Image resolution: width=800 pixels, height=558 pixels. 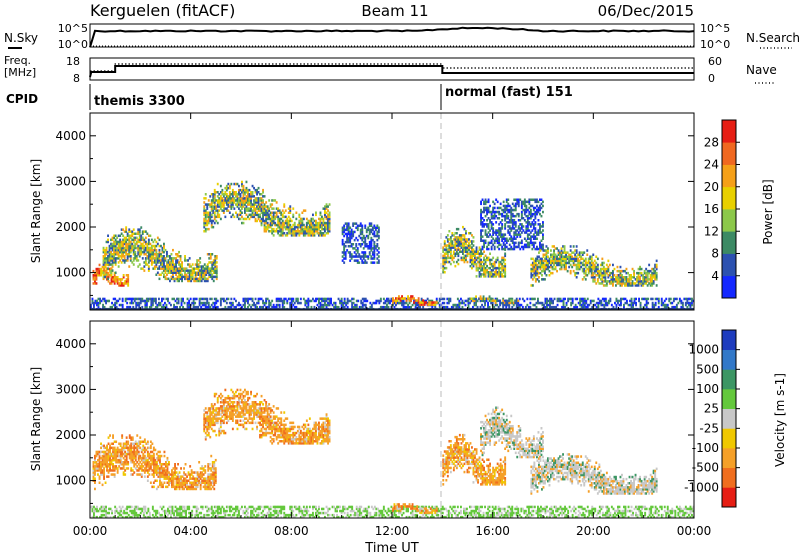 I want to click on freq-frame, so click(x=392, y=69).